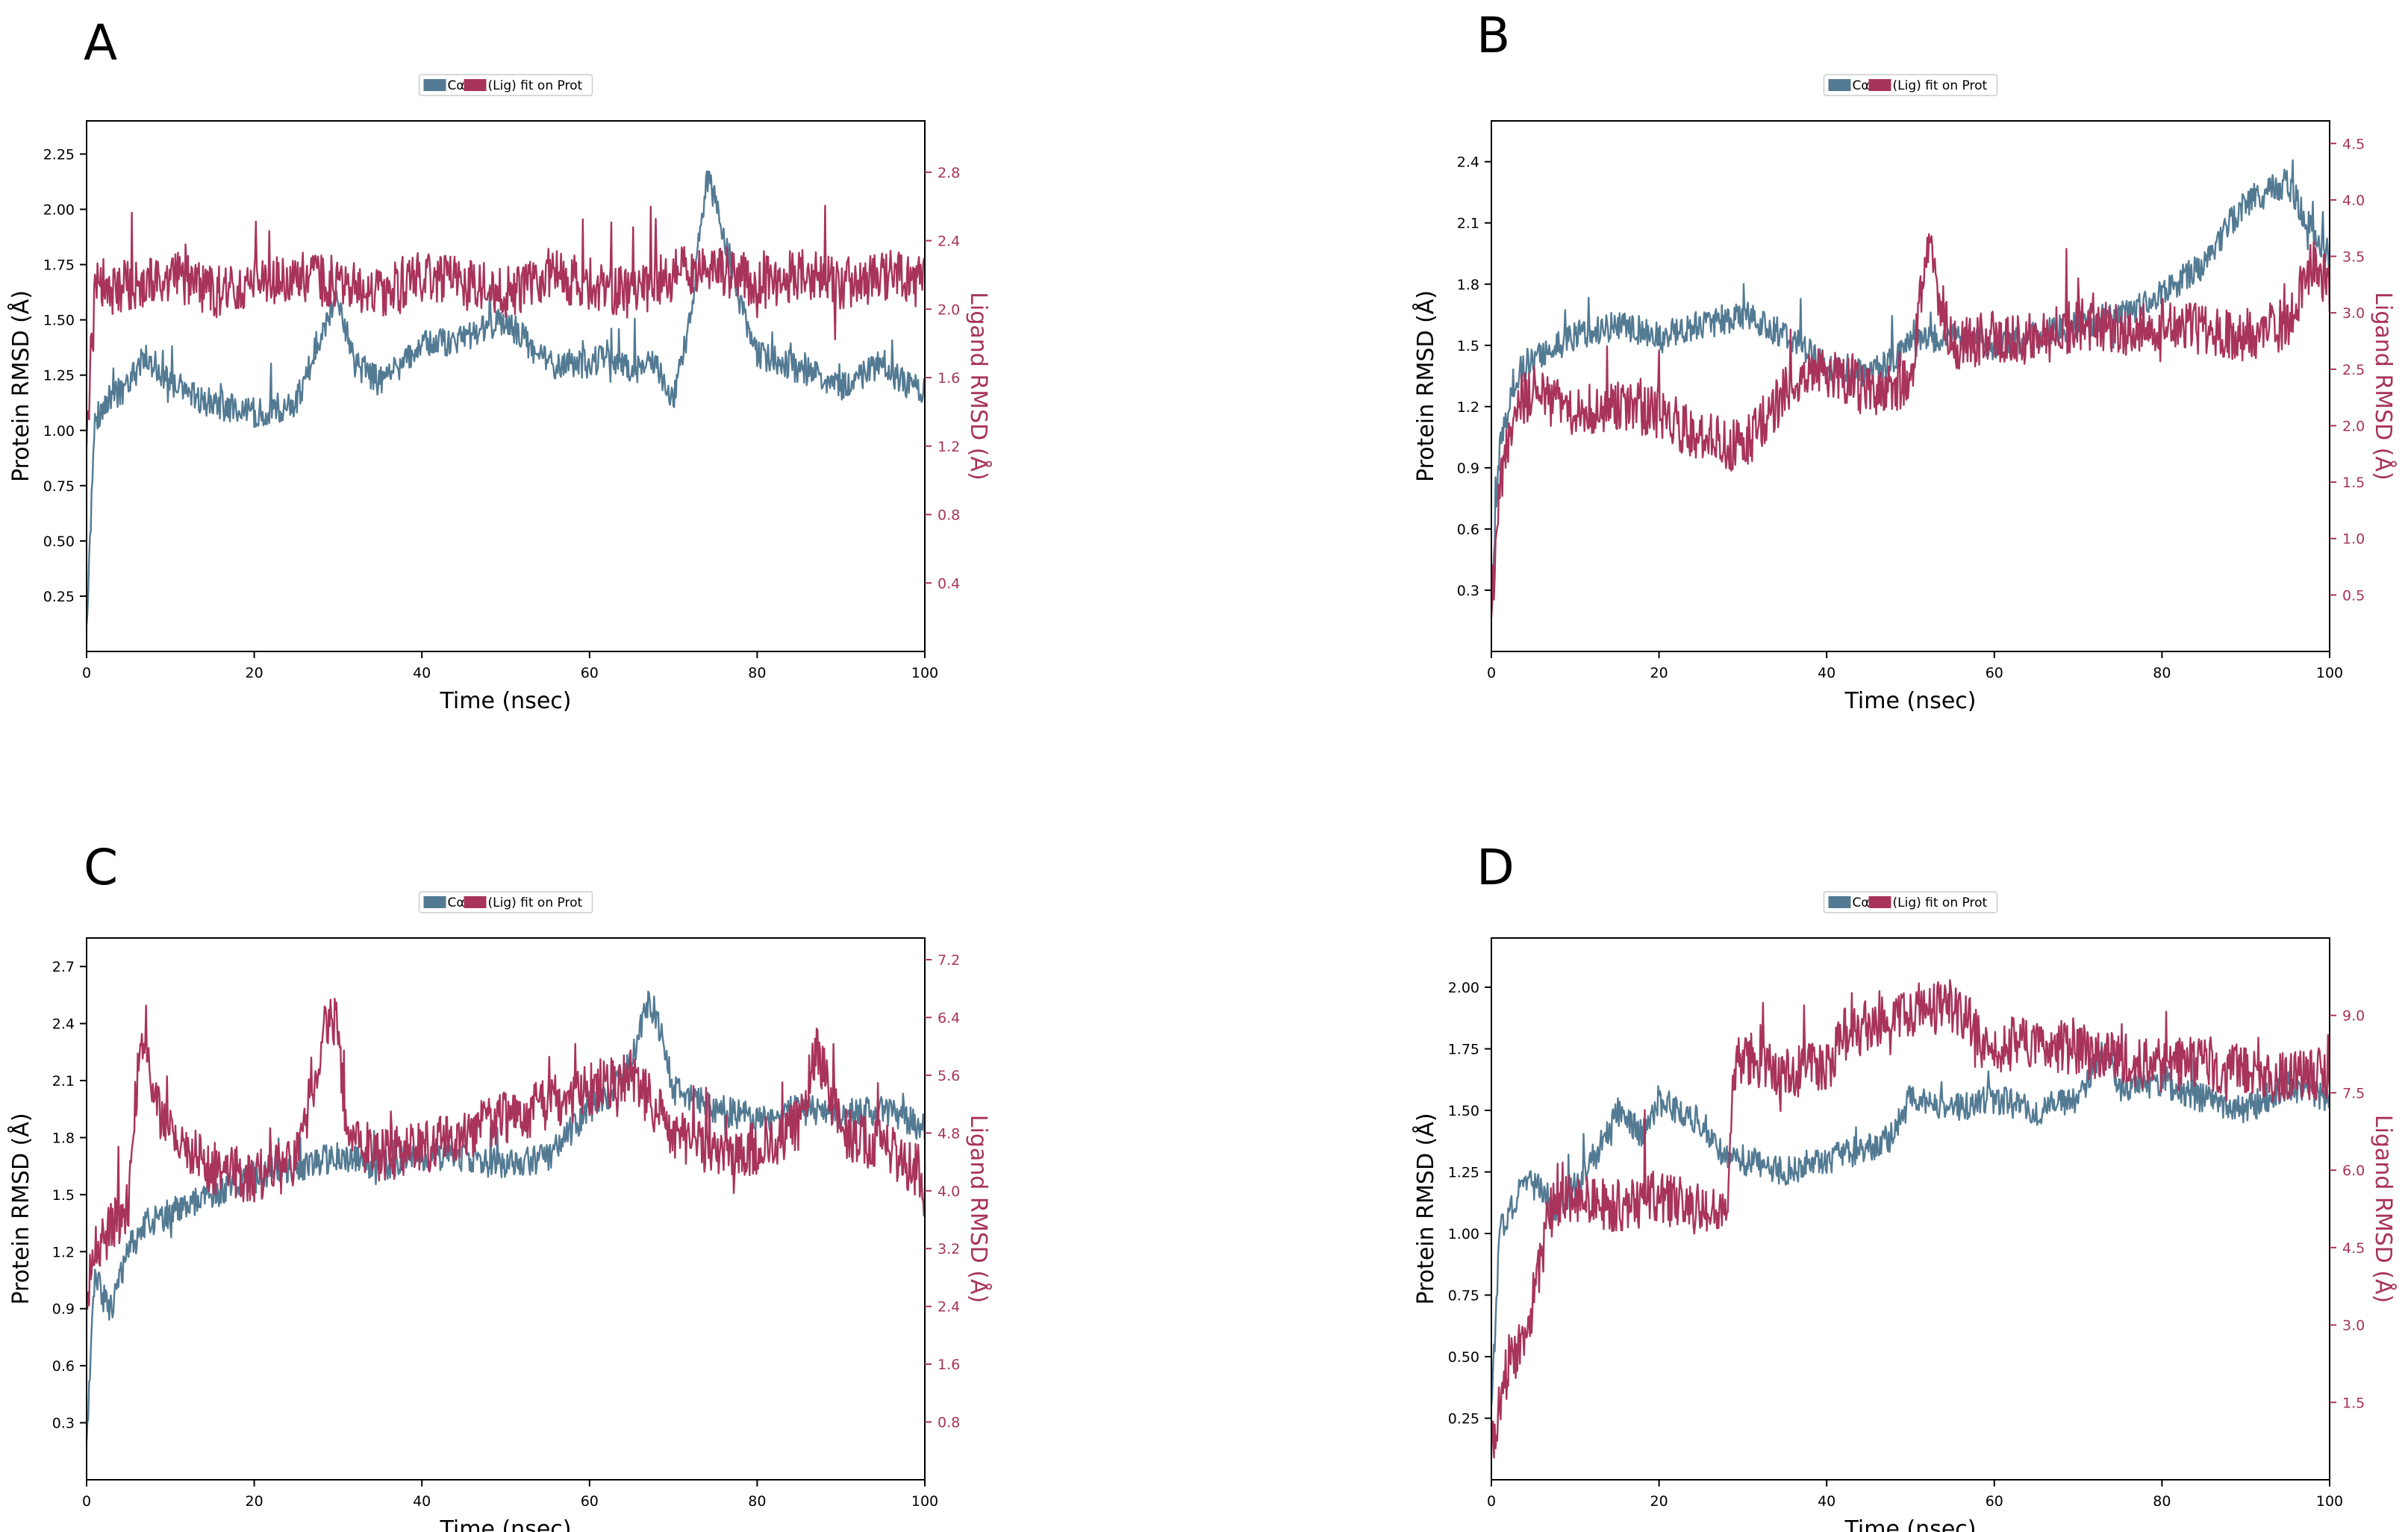 This screenshot has height=1532, width=2408. I want to click on y-right-tick-label: 7.5, so click(2353, 1093).